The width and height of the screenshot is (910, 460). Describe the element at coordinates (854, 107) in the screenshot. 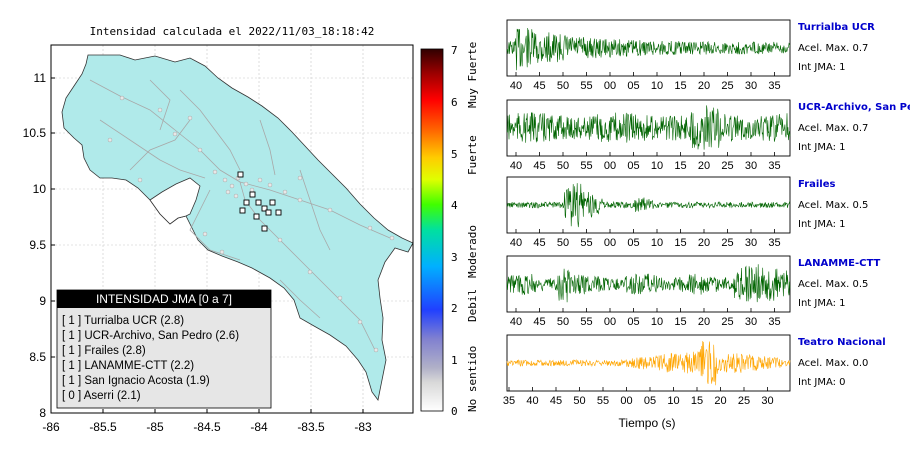

I see `station-name: UCR-Archivo, San Pedro` at that location.